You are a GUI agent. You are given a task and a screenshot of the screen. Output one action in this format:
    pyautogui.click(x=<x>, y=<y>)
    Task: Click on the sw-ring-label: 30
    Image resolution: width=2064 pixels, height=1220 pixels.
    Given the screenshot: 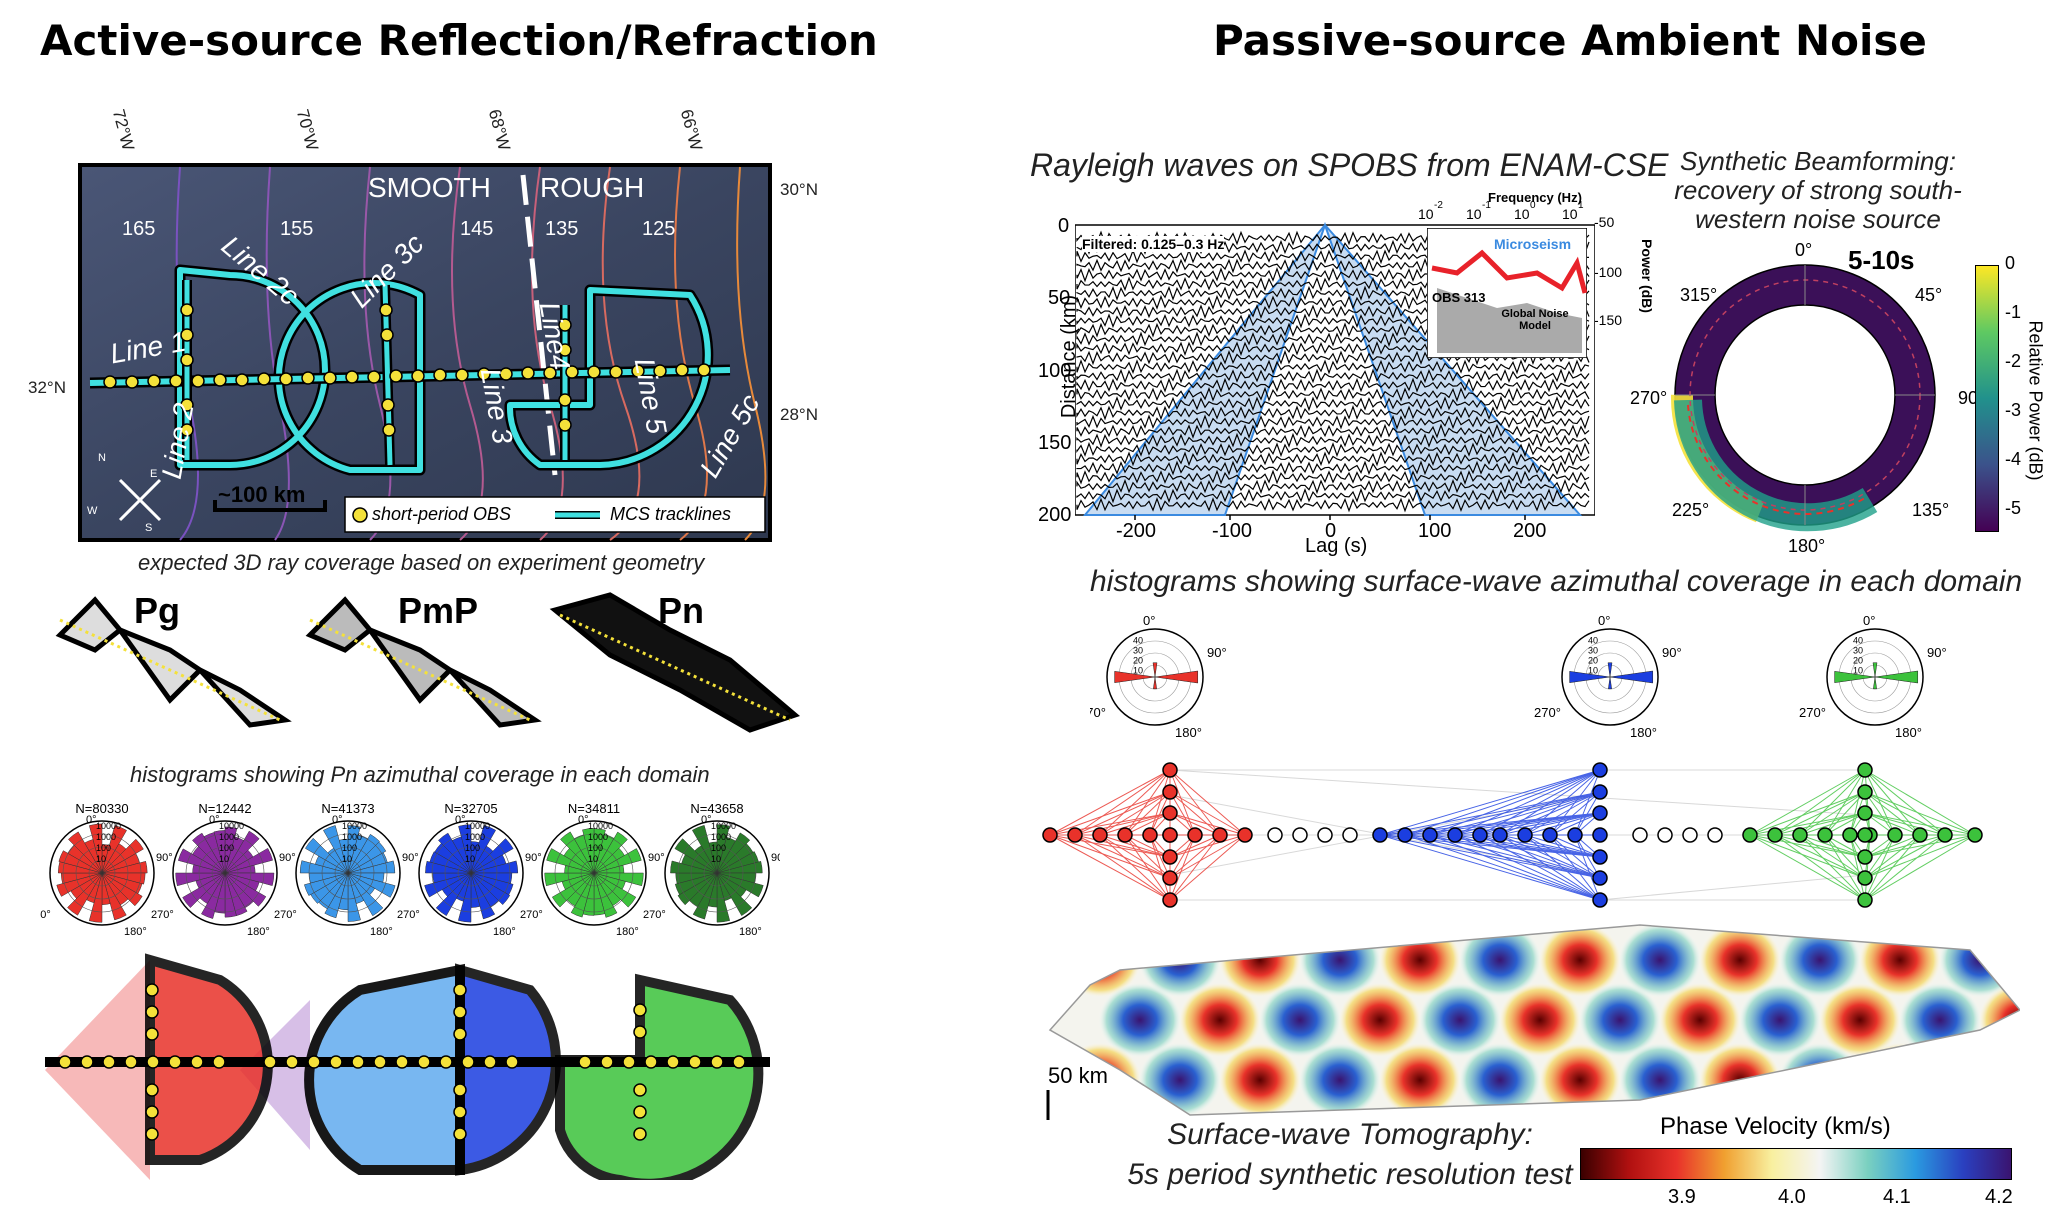 What is the action you would take?
    pyautogui.click(x=1593, y=650)
    